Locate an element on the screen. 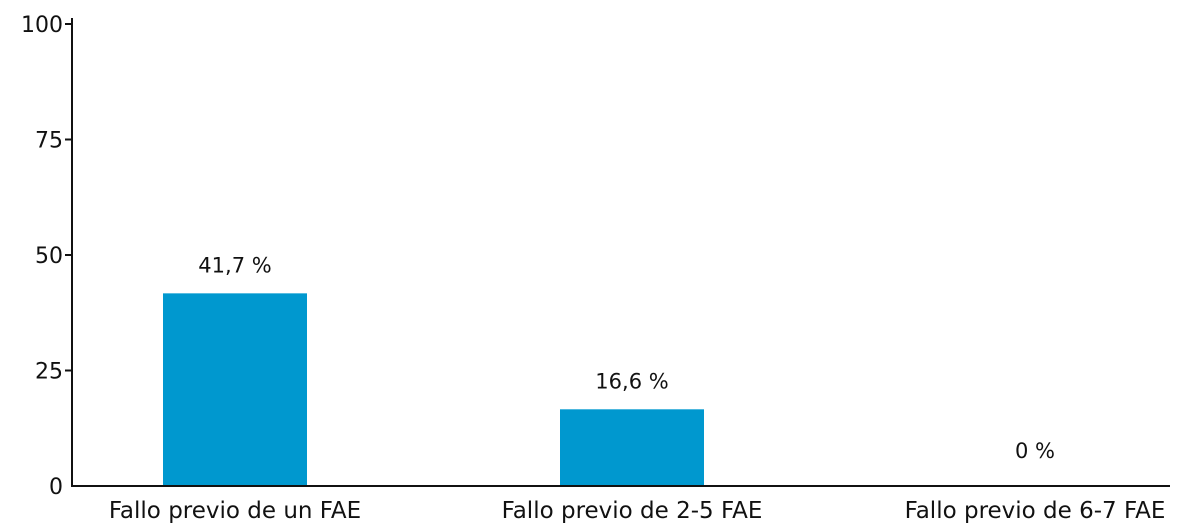 This screenshot has height=525, width=1180. bar-value-label: 16,6 % is located at coordinates (631, 381).